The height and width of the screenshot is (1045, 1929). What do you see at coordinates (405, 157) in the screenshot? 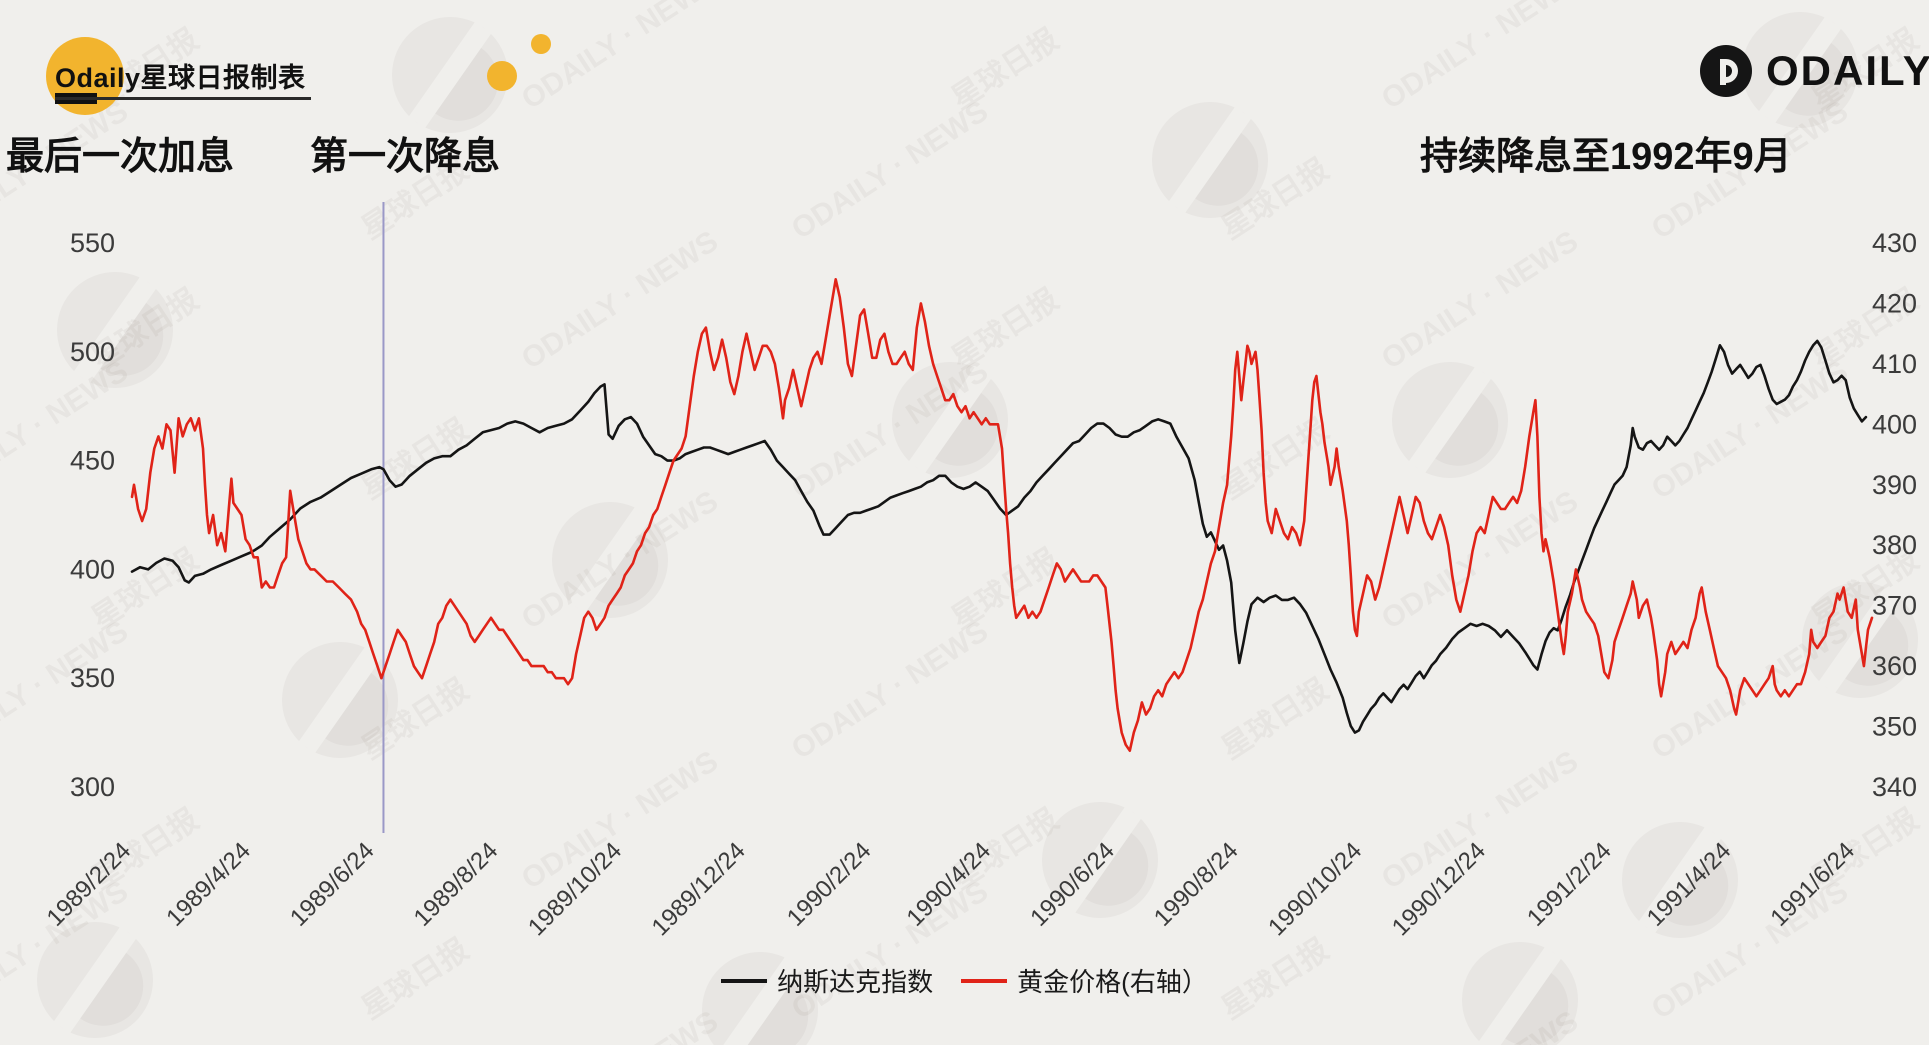
I see `annotation-first-cut: 第一次降息` at bounding box center [405, 157].